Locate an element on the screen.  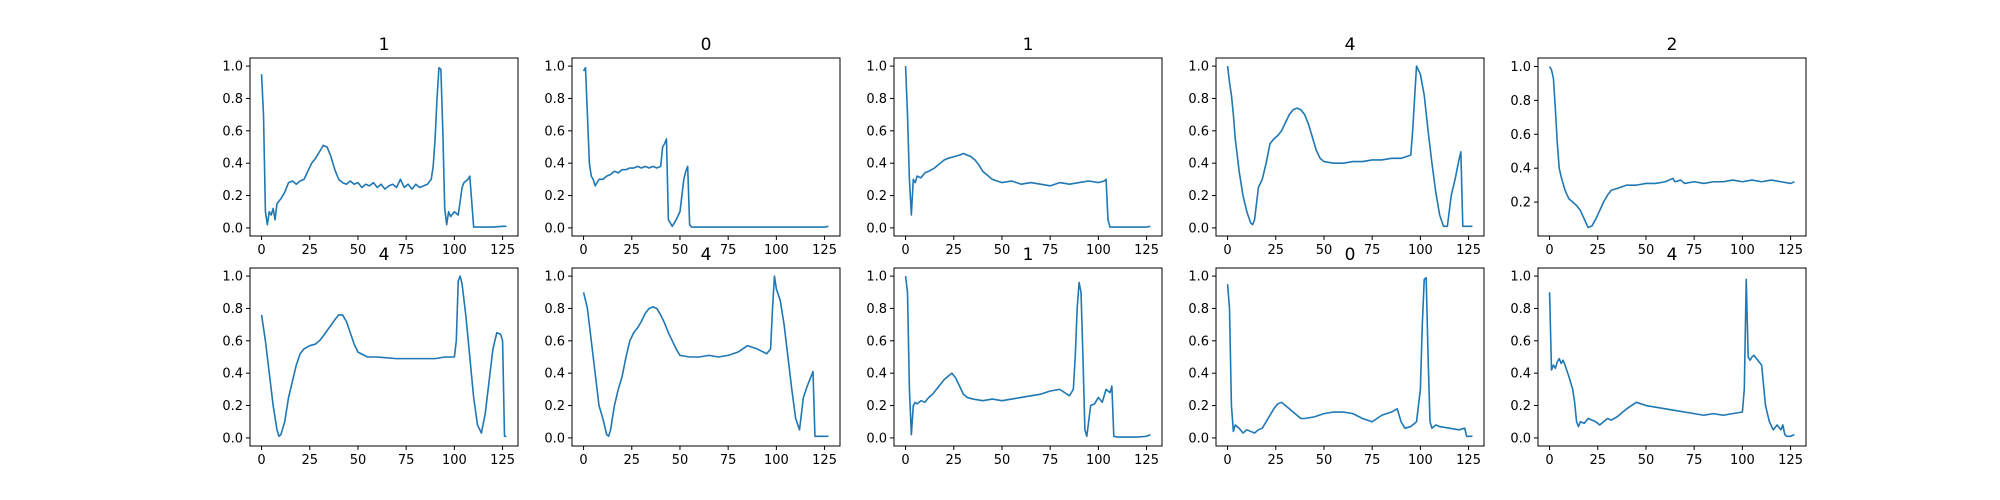
subplot-title: 0 is located at coordinates (1350, 255).